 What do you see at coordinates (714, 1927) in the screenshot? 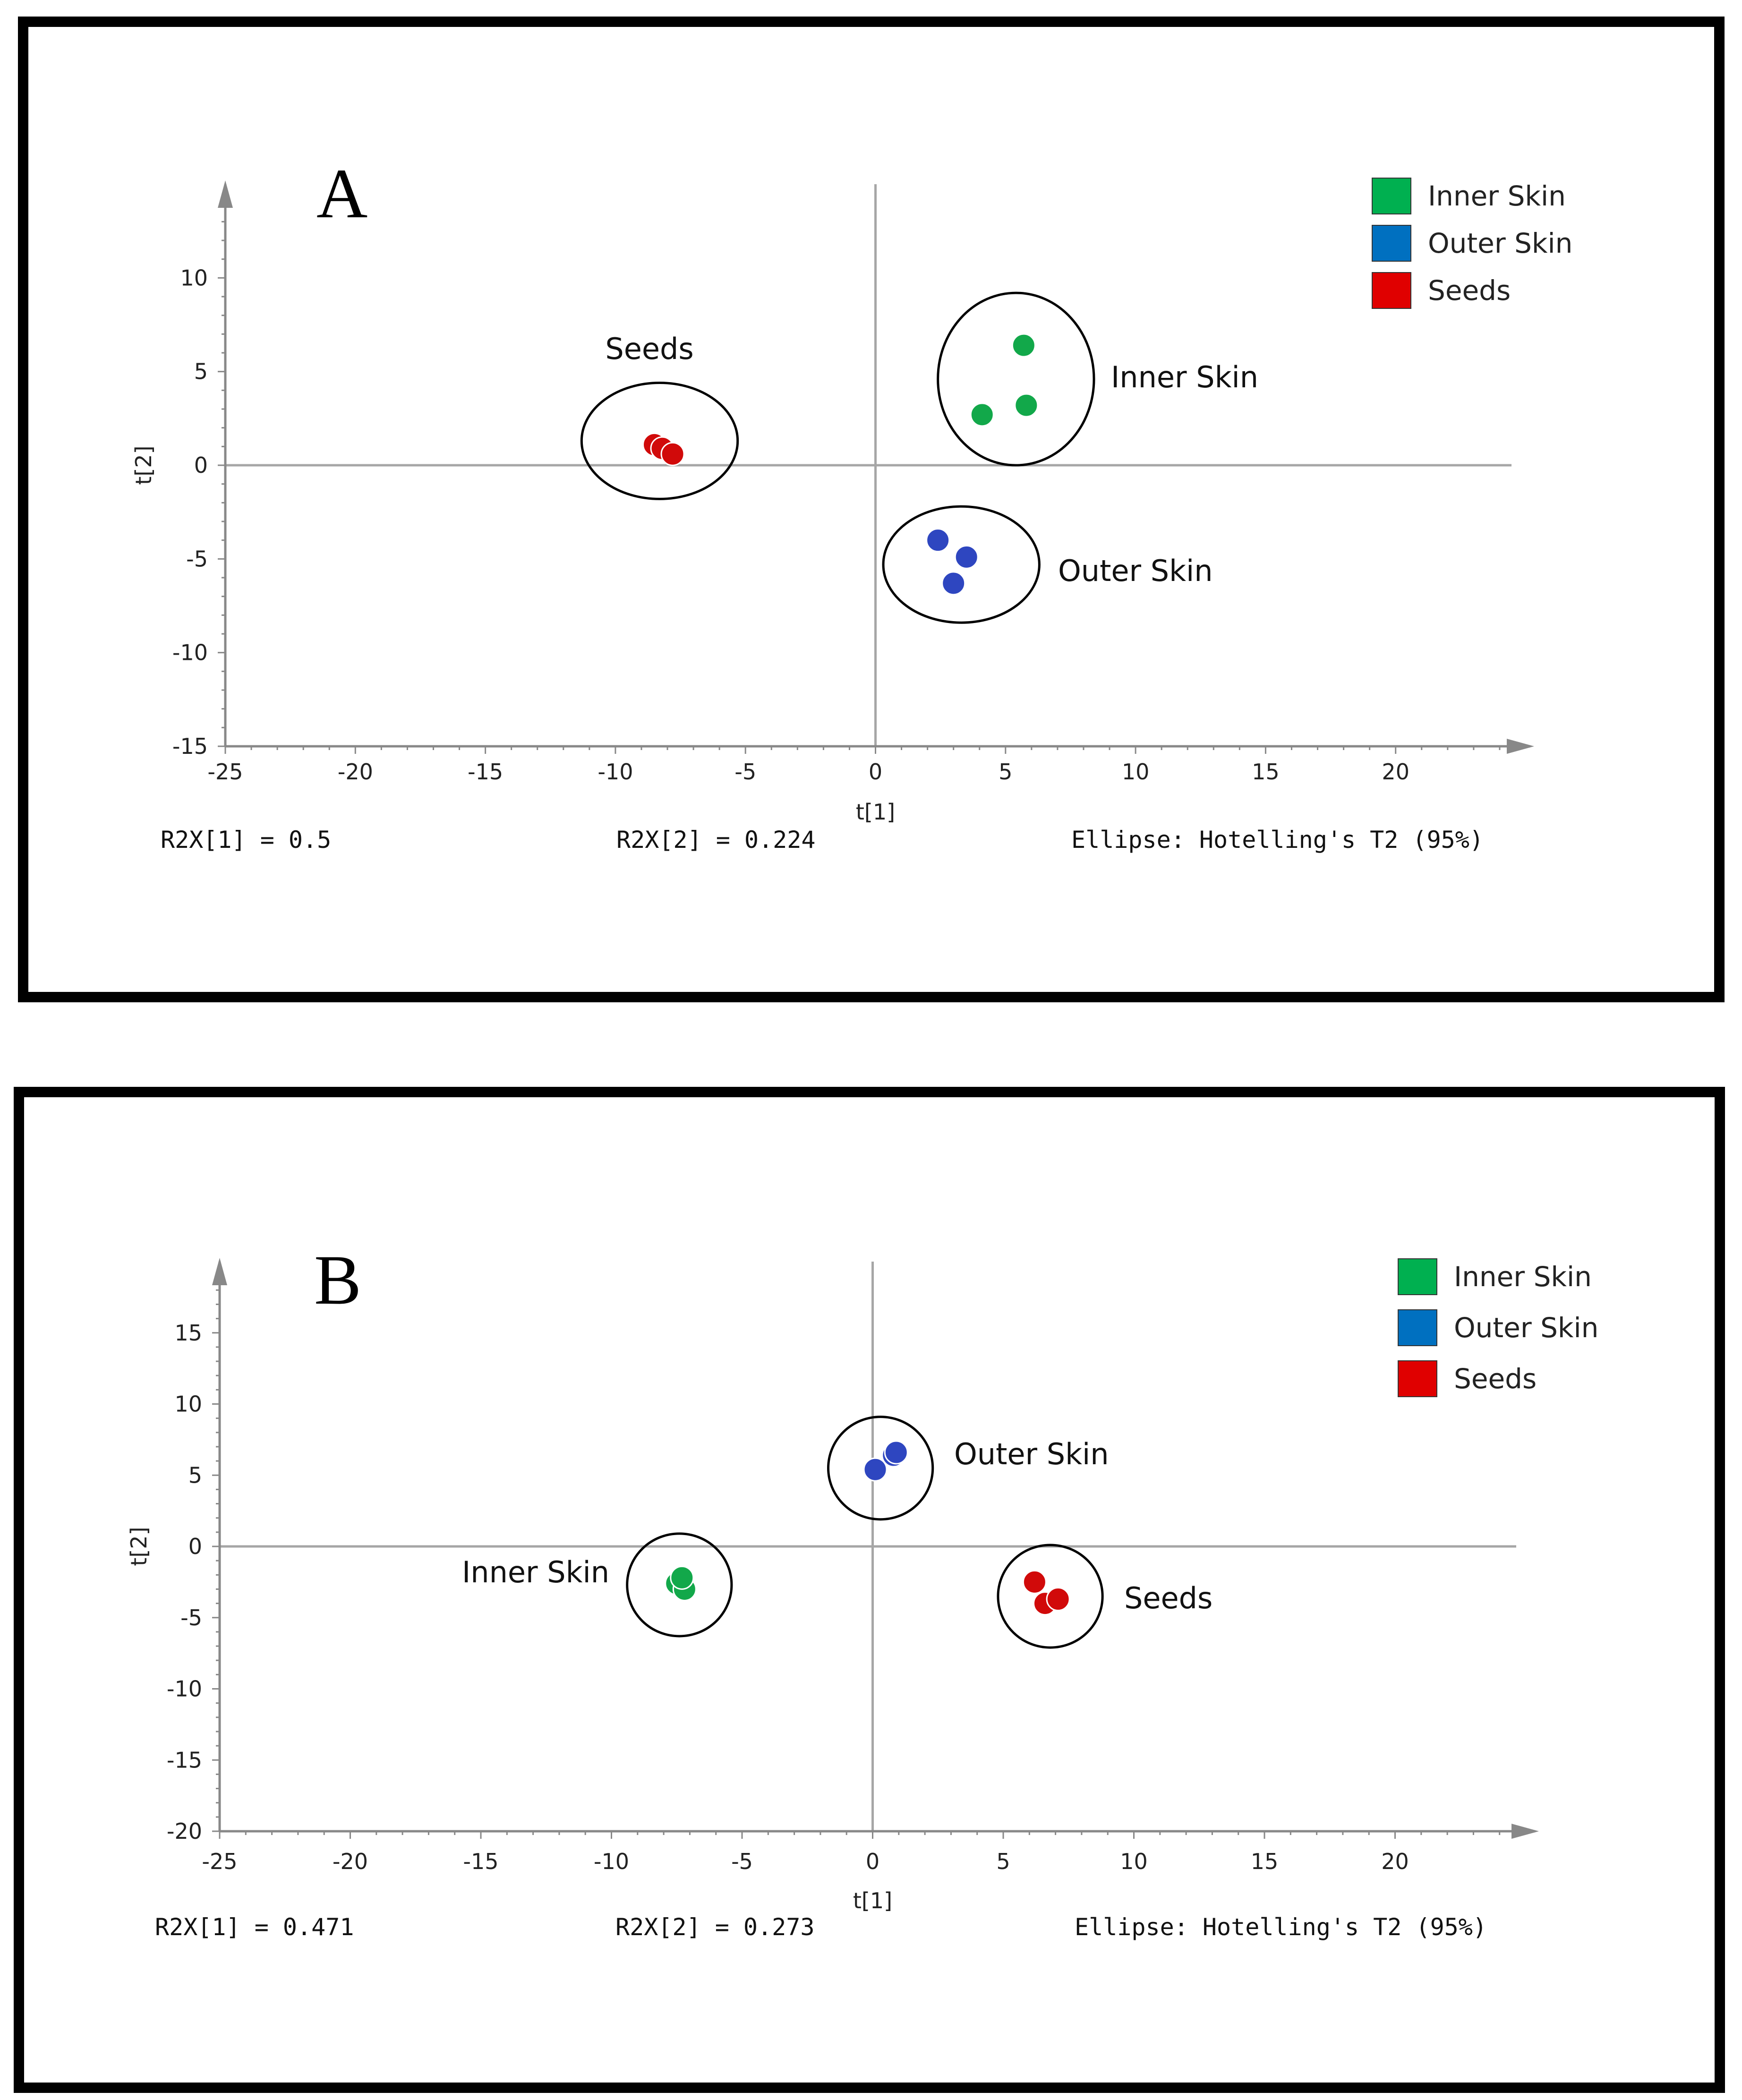
I see `panel-b-r2x2: R2X[2] = 0.273` at bounding box center [714, 1927].